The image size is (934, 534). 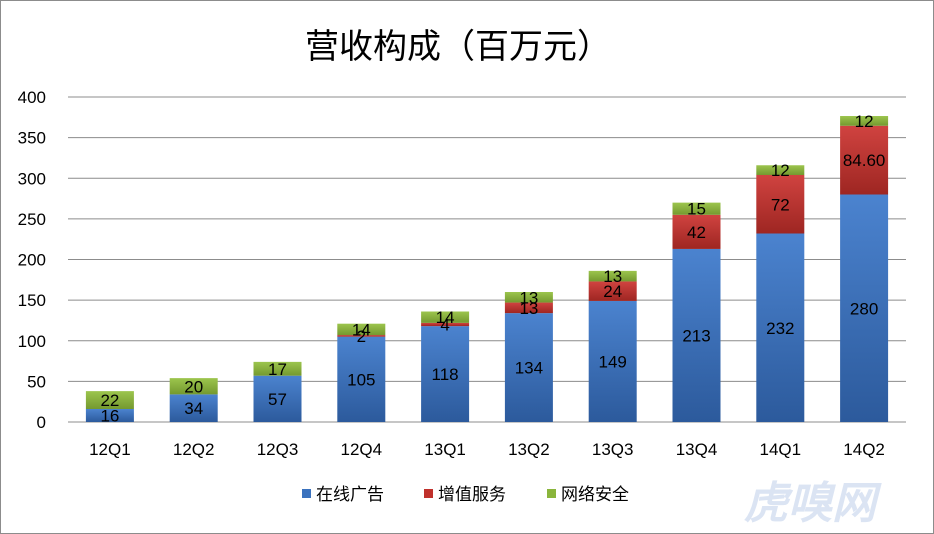 What do you see at coordinates (32, 138) in the screenshot?
I see `y-tick-label: 350` at bounding box center [32, 138].